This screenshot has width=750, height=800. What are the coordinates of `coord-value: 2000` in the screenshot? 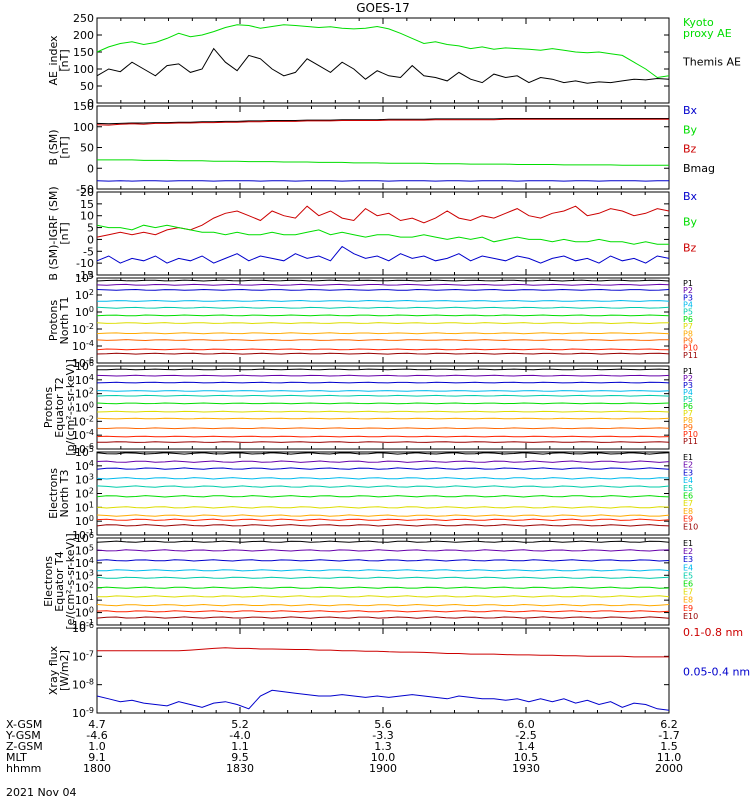 It's located at (669, 768).